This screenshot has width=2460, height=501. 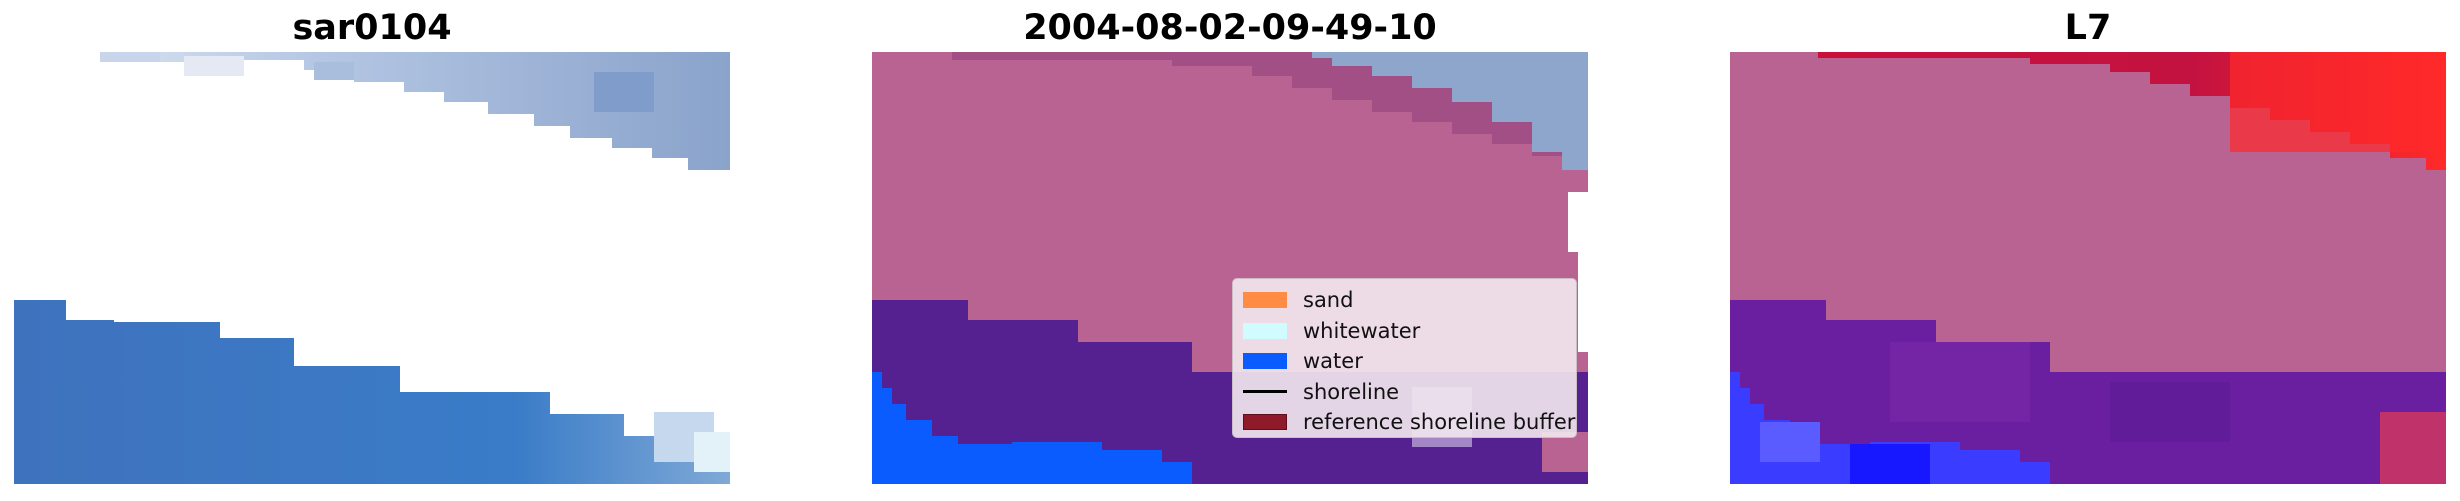 I want to click on water-region, so click(x=1032, y=428).